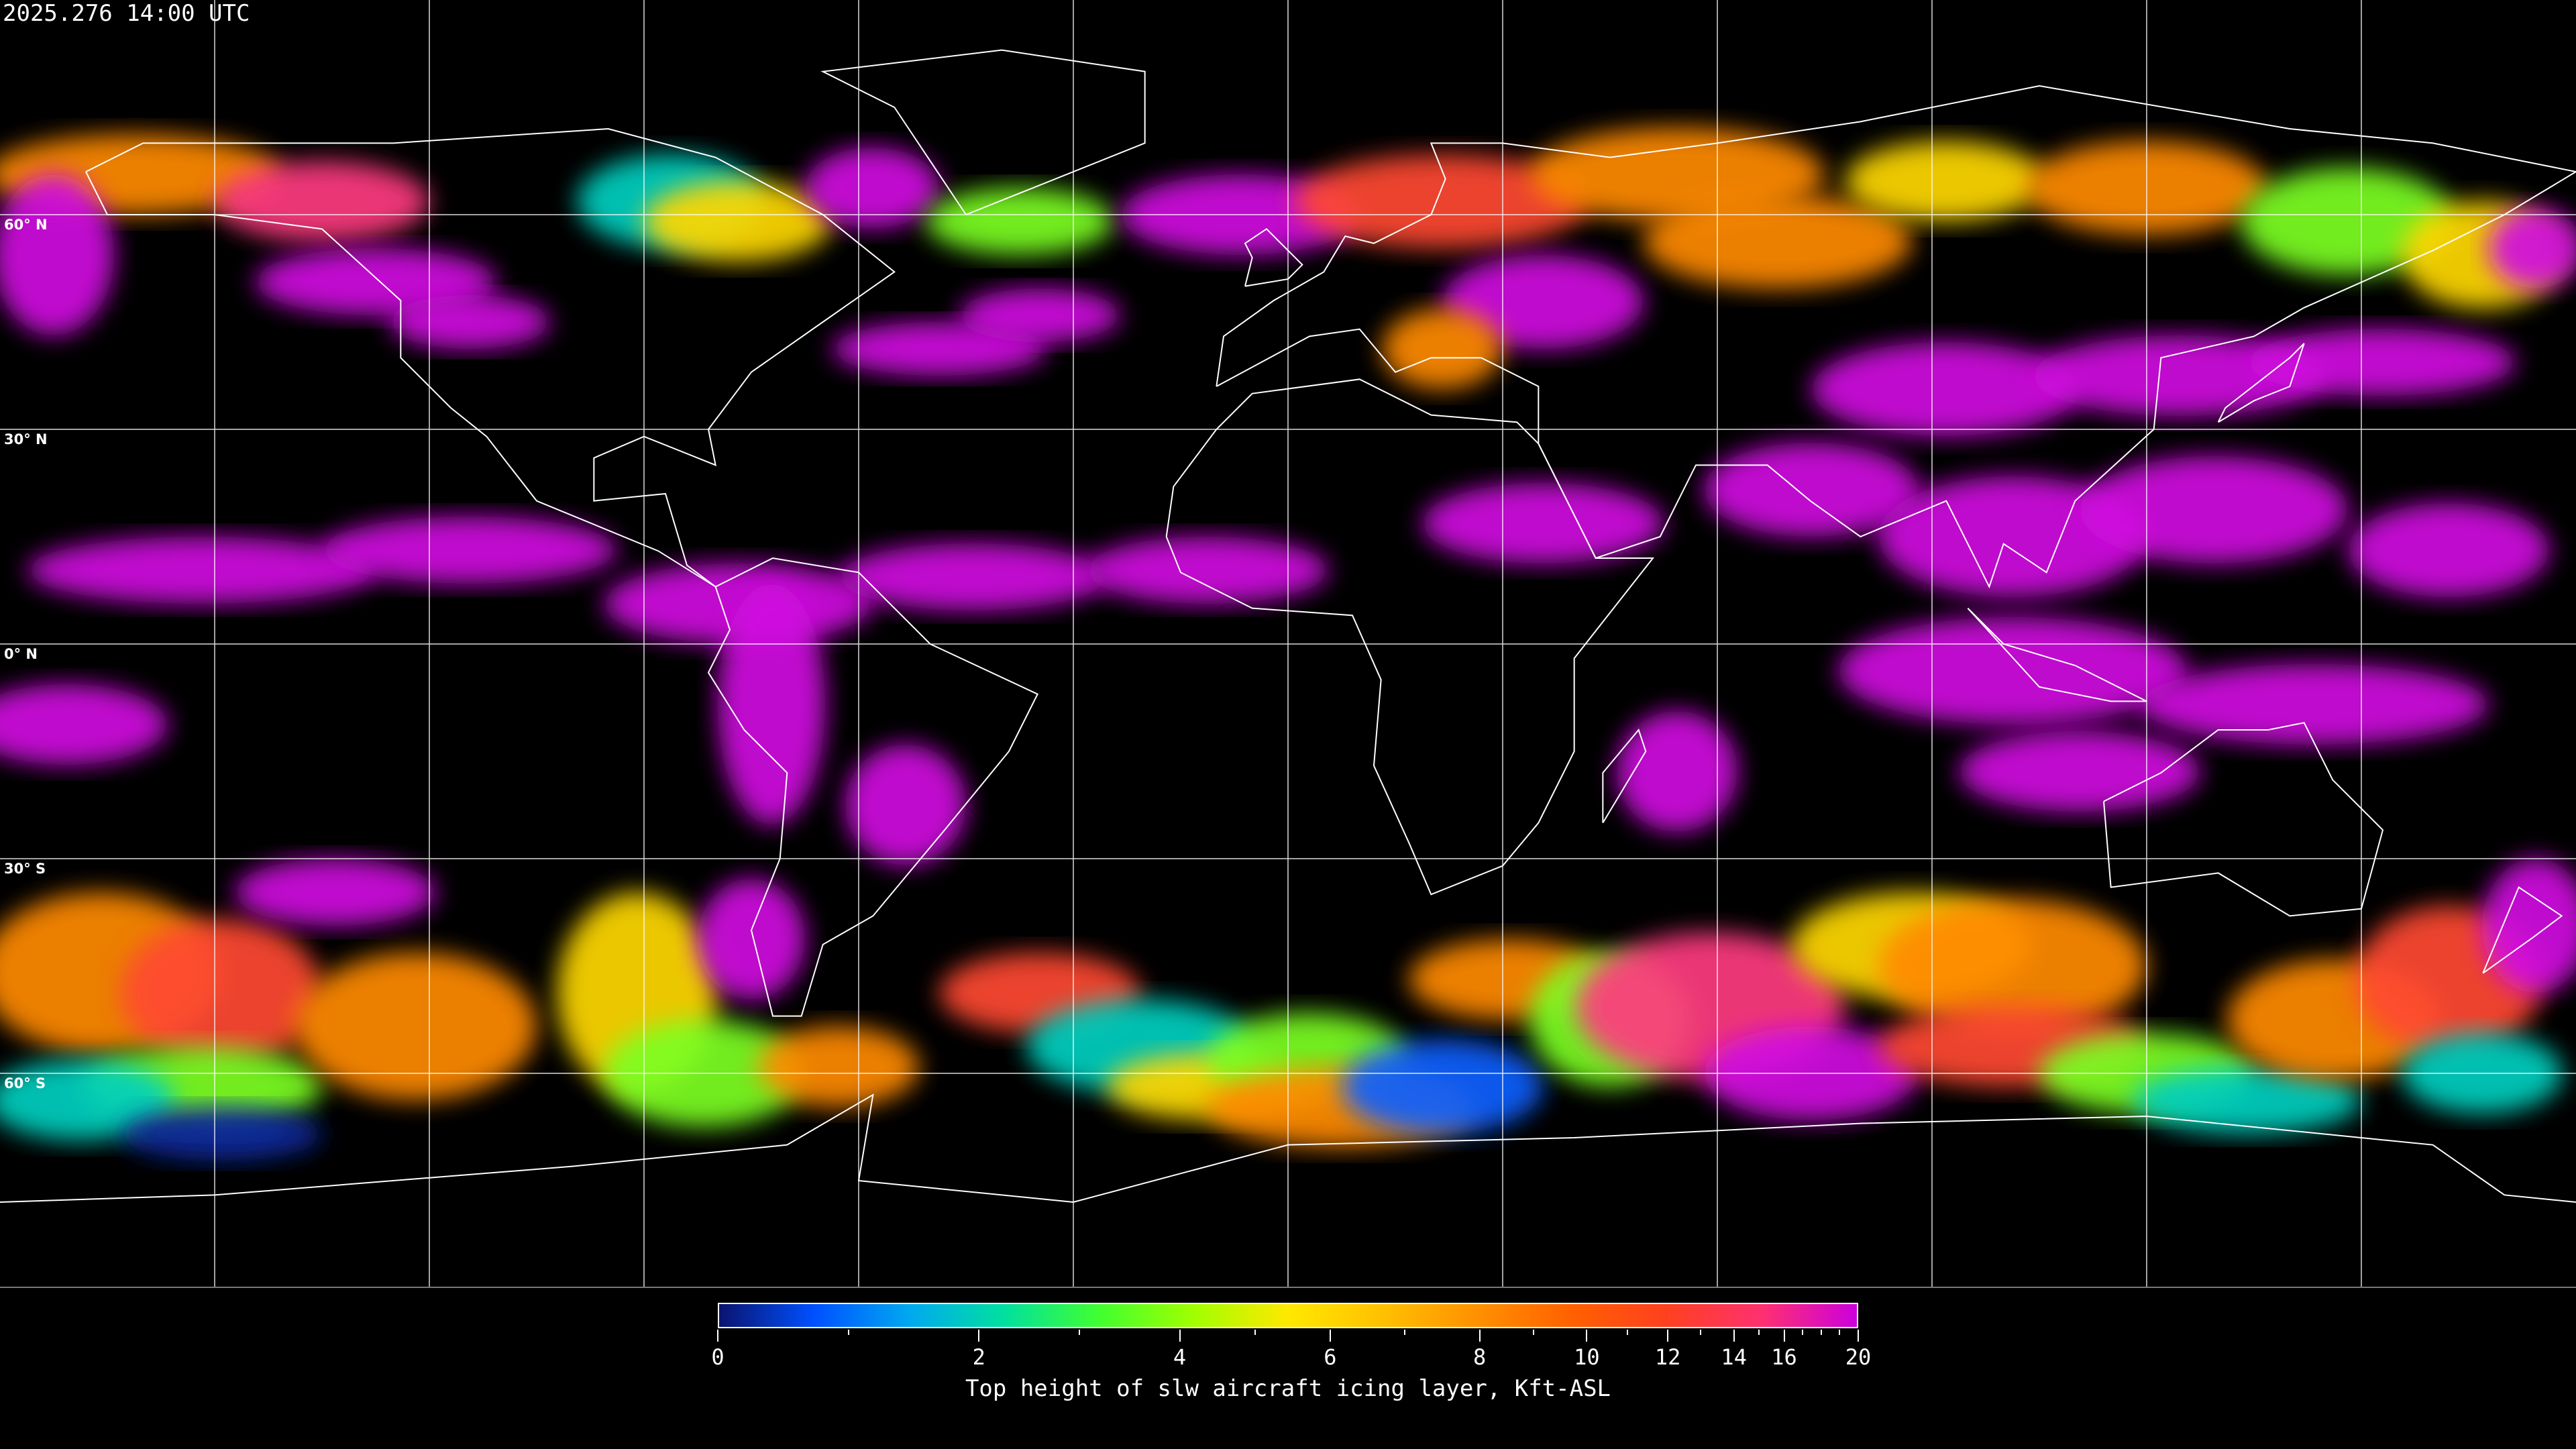 Image resolution: width=2576 pixels, height=1449 pixels. What do you see at coordinates (1330, 1357) in the screenshot?
I see `colorbar-tick-label: 6` at bounding box center [1330, 1357].